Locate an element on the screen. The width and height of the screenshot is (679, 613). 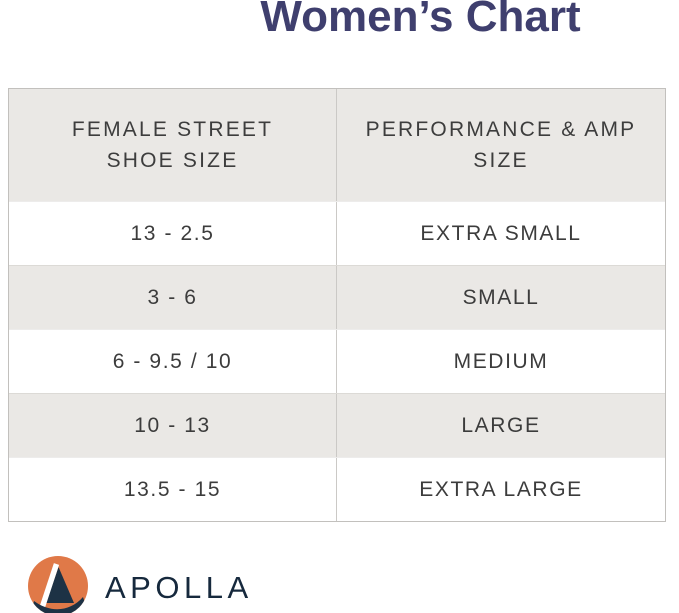
amp-size-cell: EXTRA LARGE is located at coordinates (501, 489).